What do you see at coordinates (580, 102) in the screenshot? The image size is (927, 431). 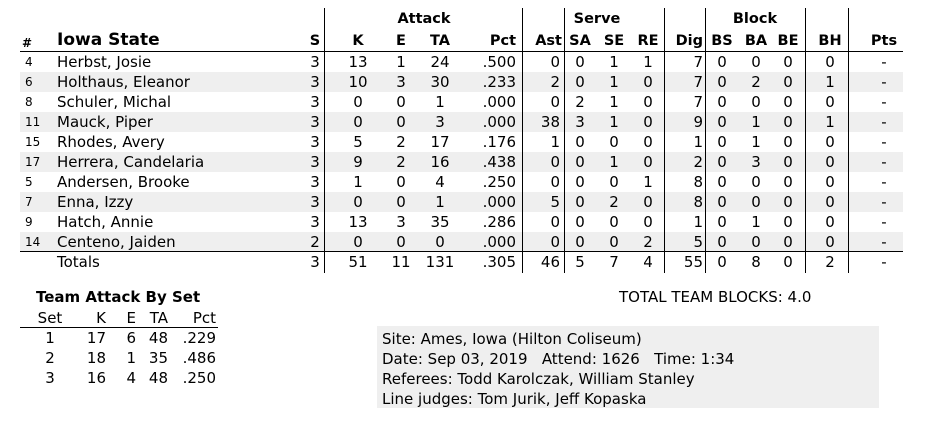 I see `aces-cell: 2` at bounding box center [580, 102].